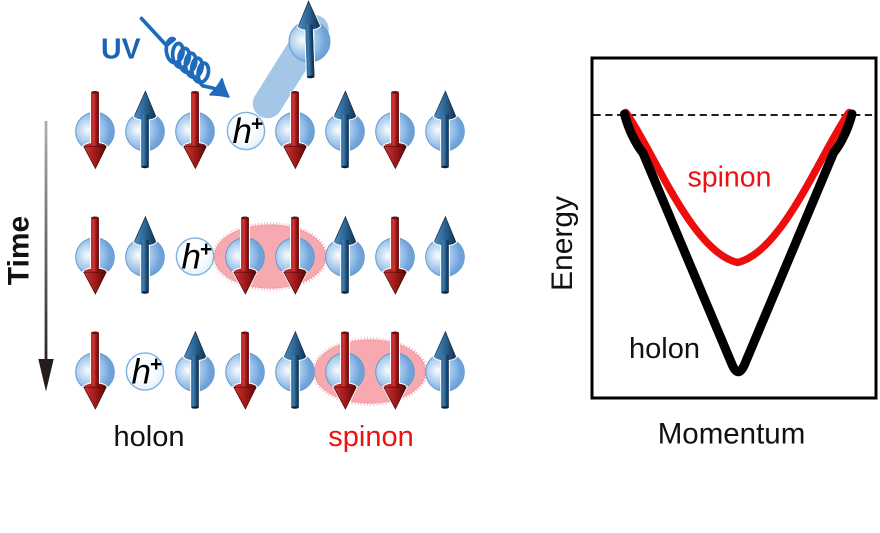 The width and height of the screenshot is (880, 533). What do you see at coordinates (19, 250) in the screenshot?
I see `svg-text: Time` at bounding box center [19, 250].